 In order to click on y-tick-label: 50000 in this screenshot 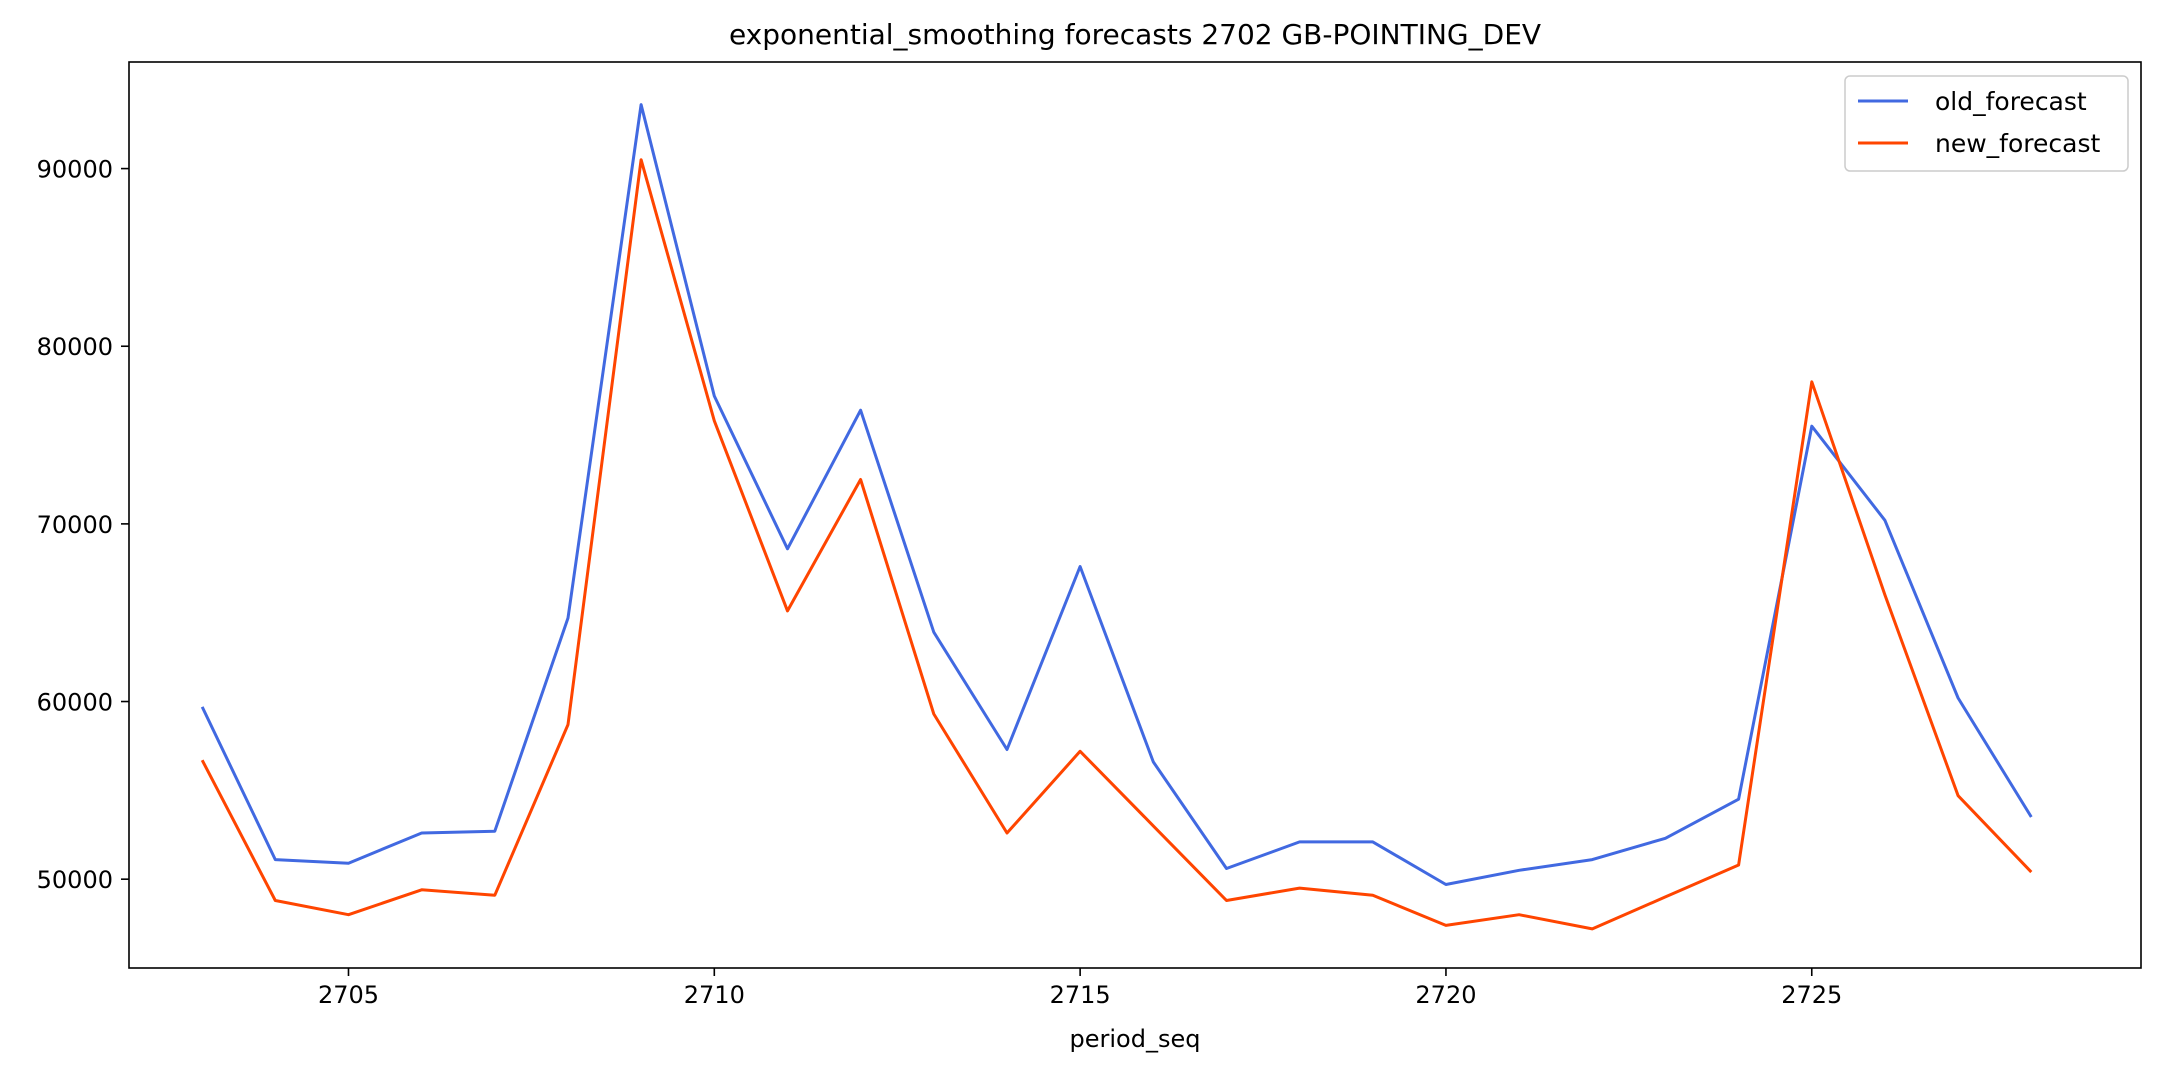, I will do `click(75, 880)`.